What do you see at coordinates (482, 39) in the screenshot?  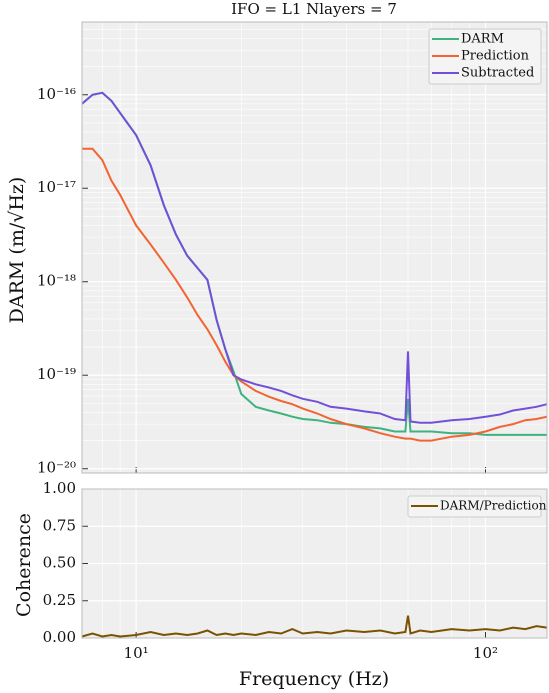 I see `legend-label: DARM` at bounding box center [482, 39].